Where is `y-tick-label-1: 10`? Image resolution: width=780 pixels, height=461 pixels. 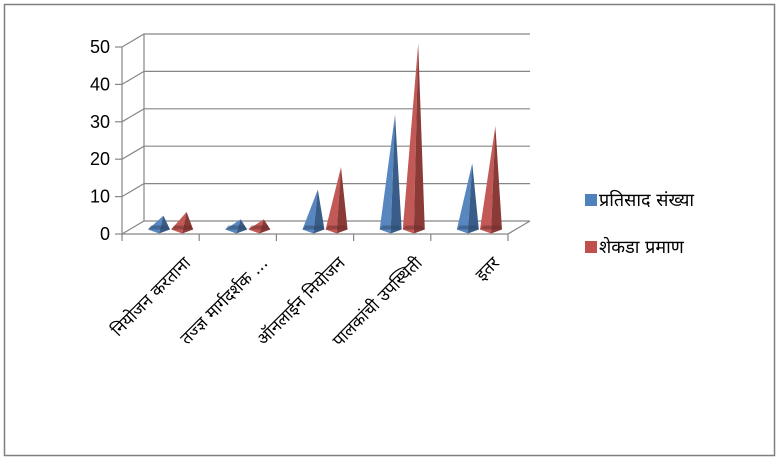
y-tick-label-1: 10 is located at coordinates (100, 197).